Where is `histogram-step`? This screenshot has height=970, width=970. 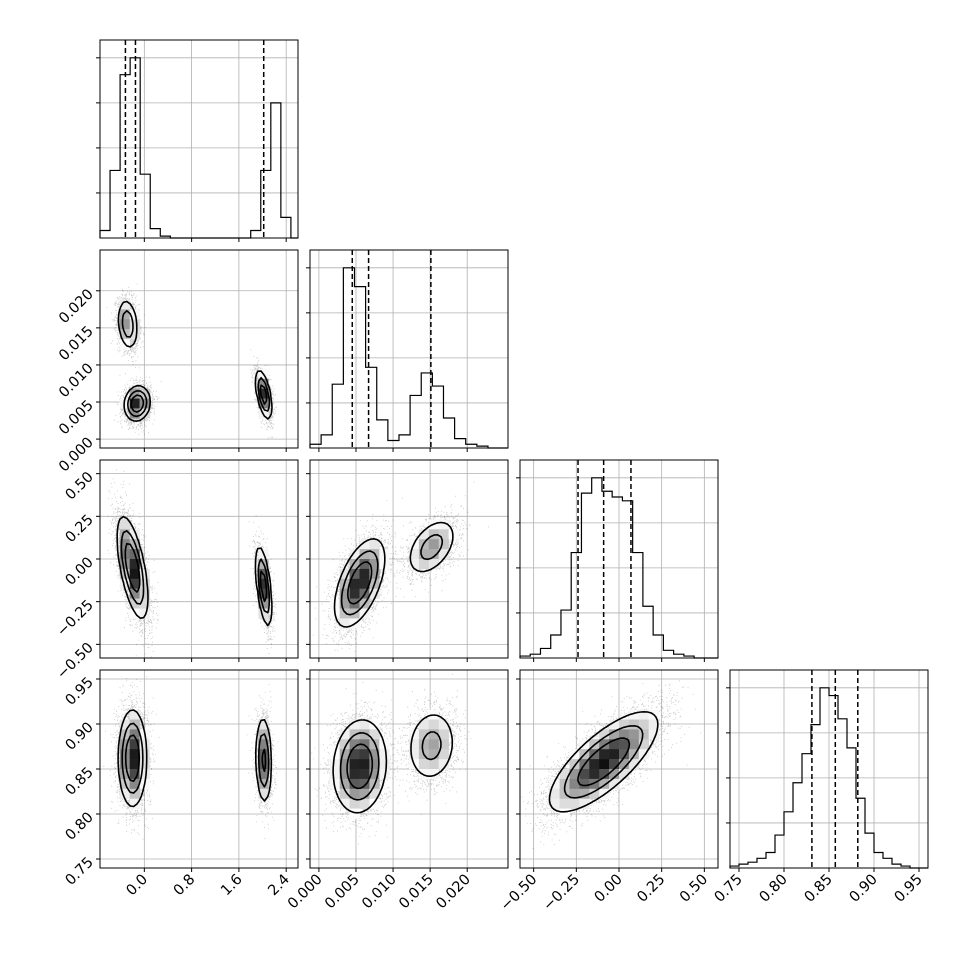
histogram-step is located at coordinates (408, 358).